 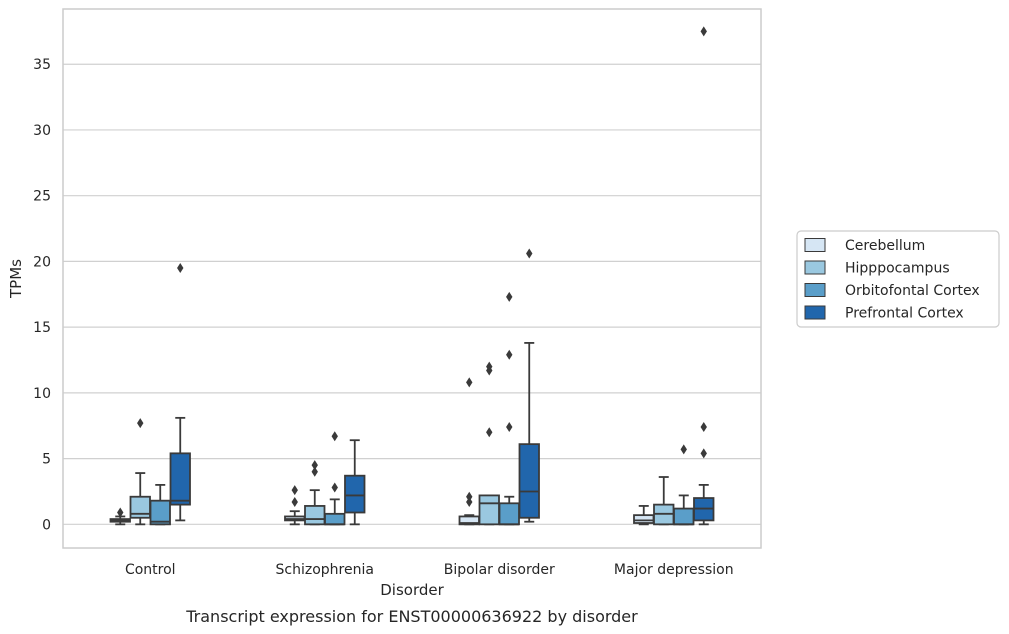 What do you see at coordinates (412, 590) in the screenshot?
I see `x-axis-title: Disorder` at bounding box center [412, 590].